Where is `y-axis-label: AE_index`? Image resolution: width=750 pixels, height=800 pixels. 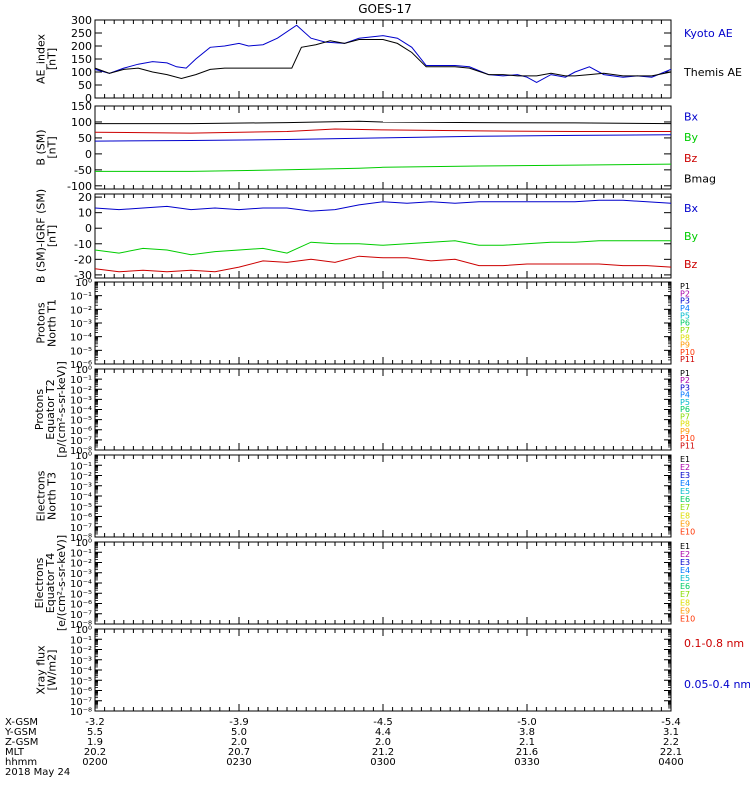 y-axis-label: AE_index is located at coordinates (41, 58).